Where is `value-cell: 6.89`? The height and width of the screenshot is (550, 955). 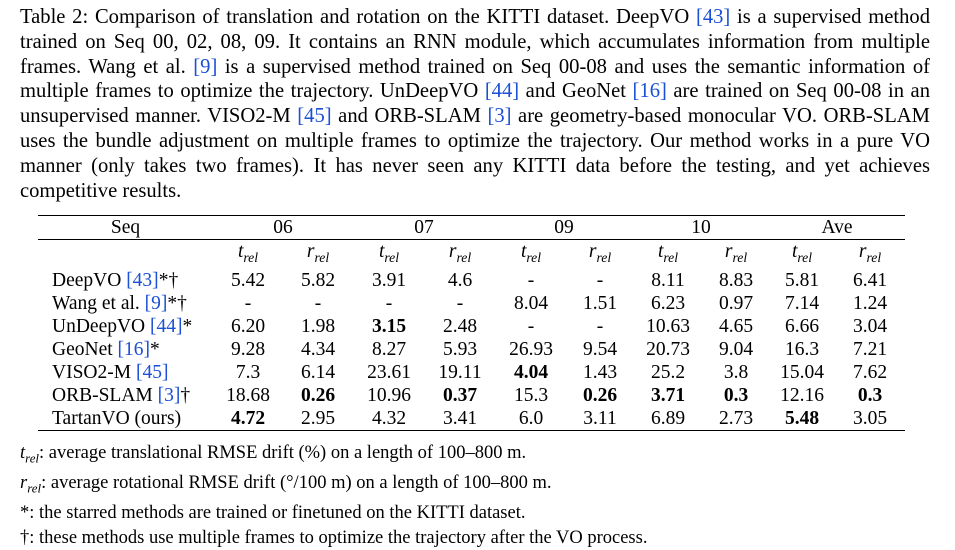 value-cell: 6.89 is located at coordinates (668, 418).